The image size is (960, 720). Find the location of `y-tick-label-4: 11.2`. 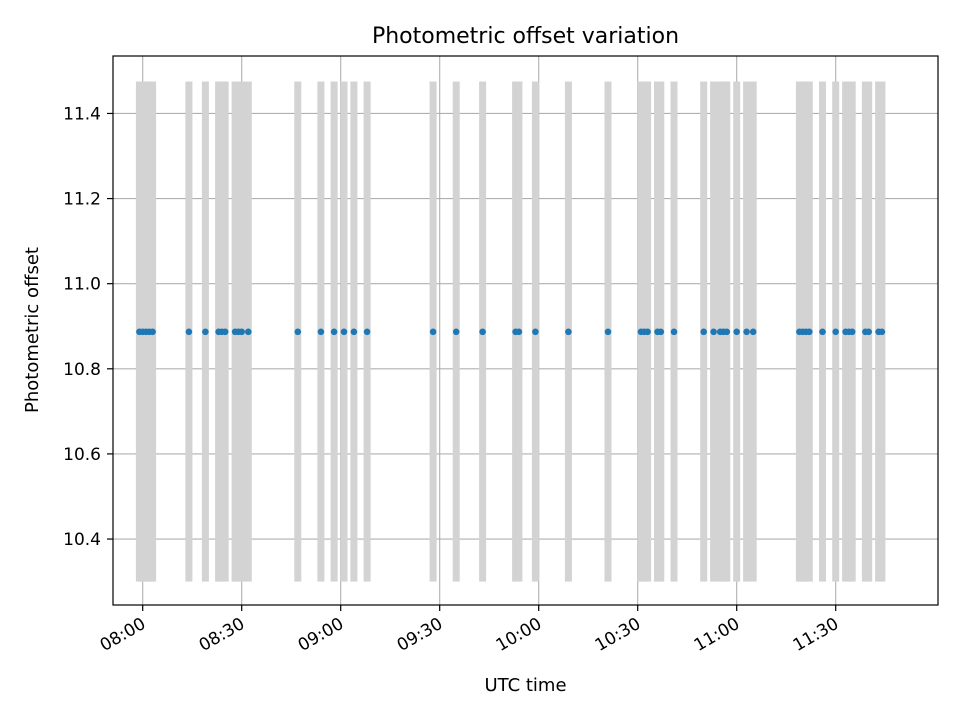

y-tick-label-4: 11.2 is located at coordinates (82, 200).